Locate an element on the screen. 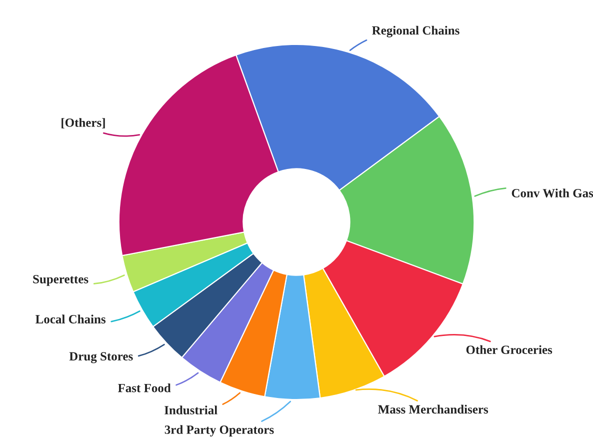 The image size is (593, 444). slice-label: Conv With Gas is located at coordinates (552, 193).